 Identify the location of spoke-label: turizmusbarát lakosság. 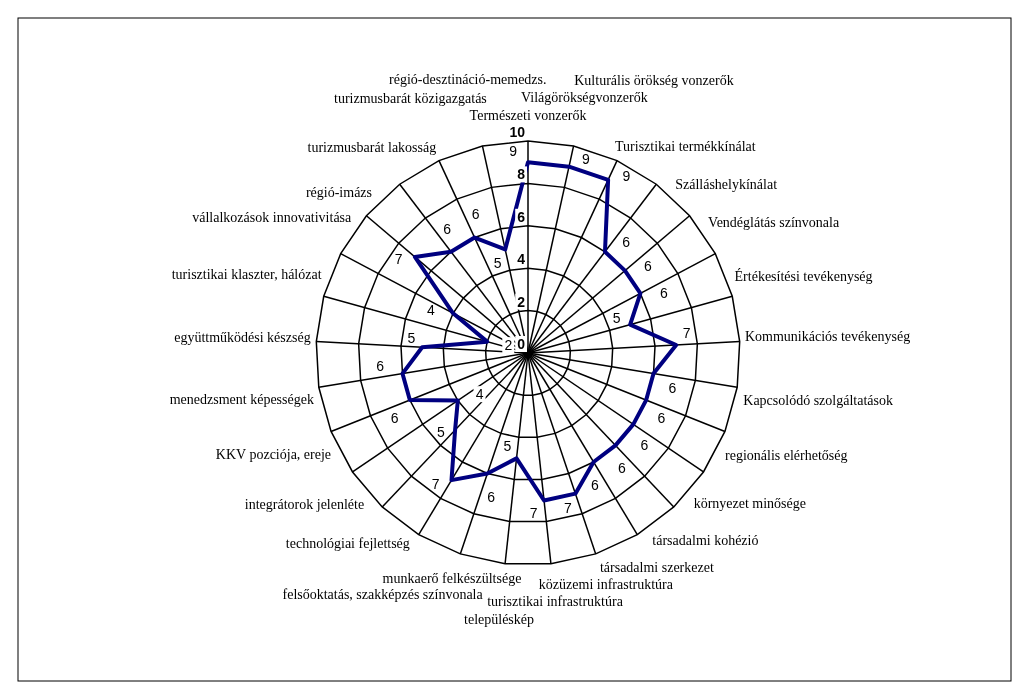
(372, 148).